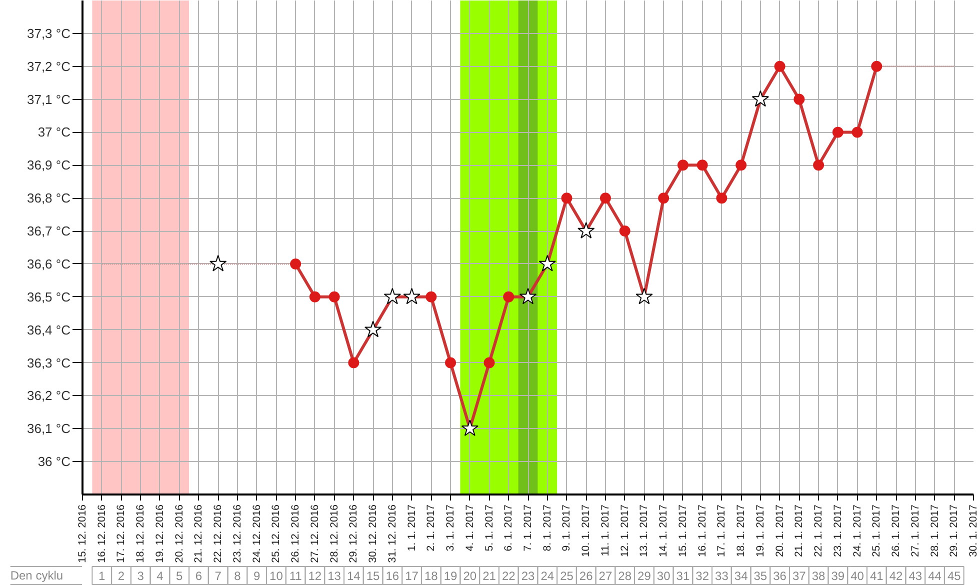 The height and width of the screenshot is (585, 980). Describe the element at coordinates (547, 576) in the screenshot. I see `x2-tick-label: 24` at that location.